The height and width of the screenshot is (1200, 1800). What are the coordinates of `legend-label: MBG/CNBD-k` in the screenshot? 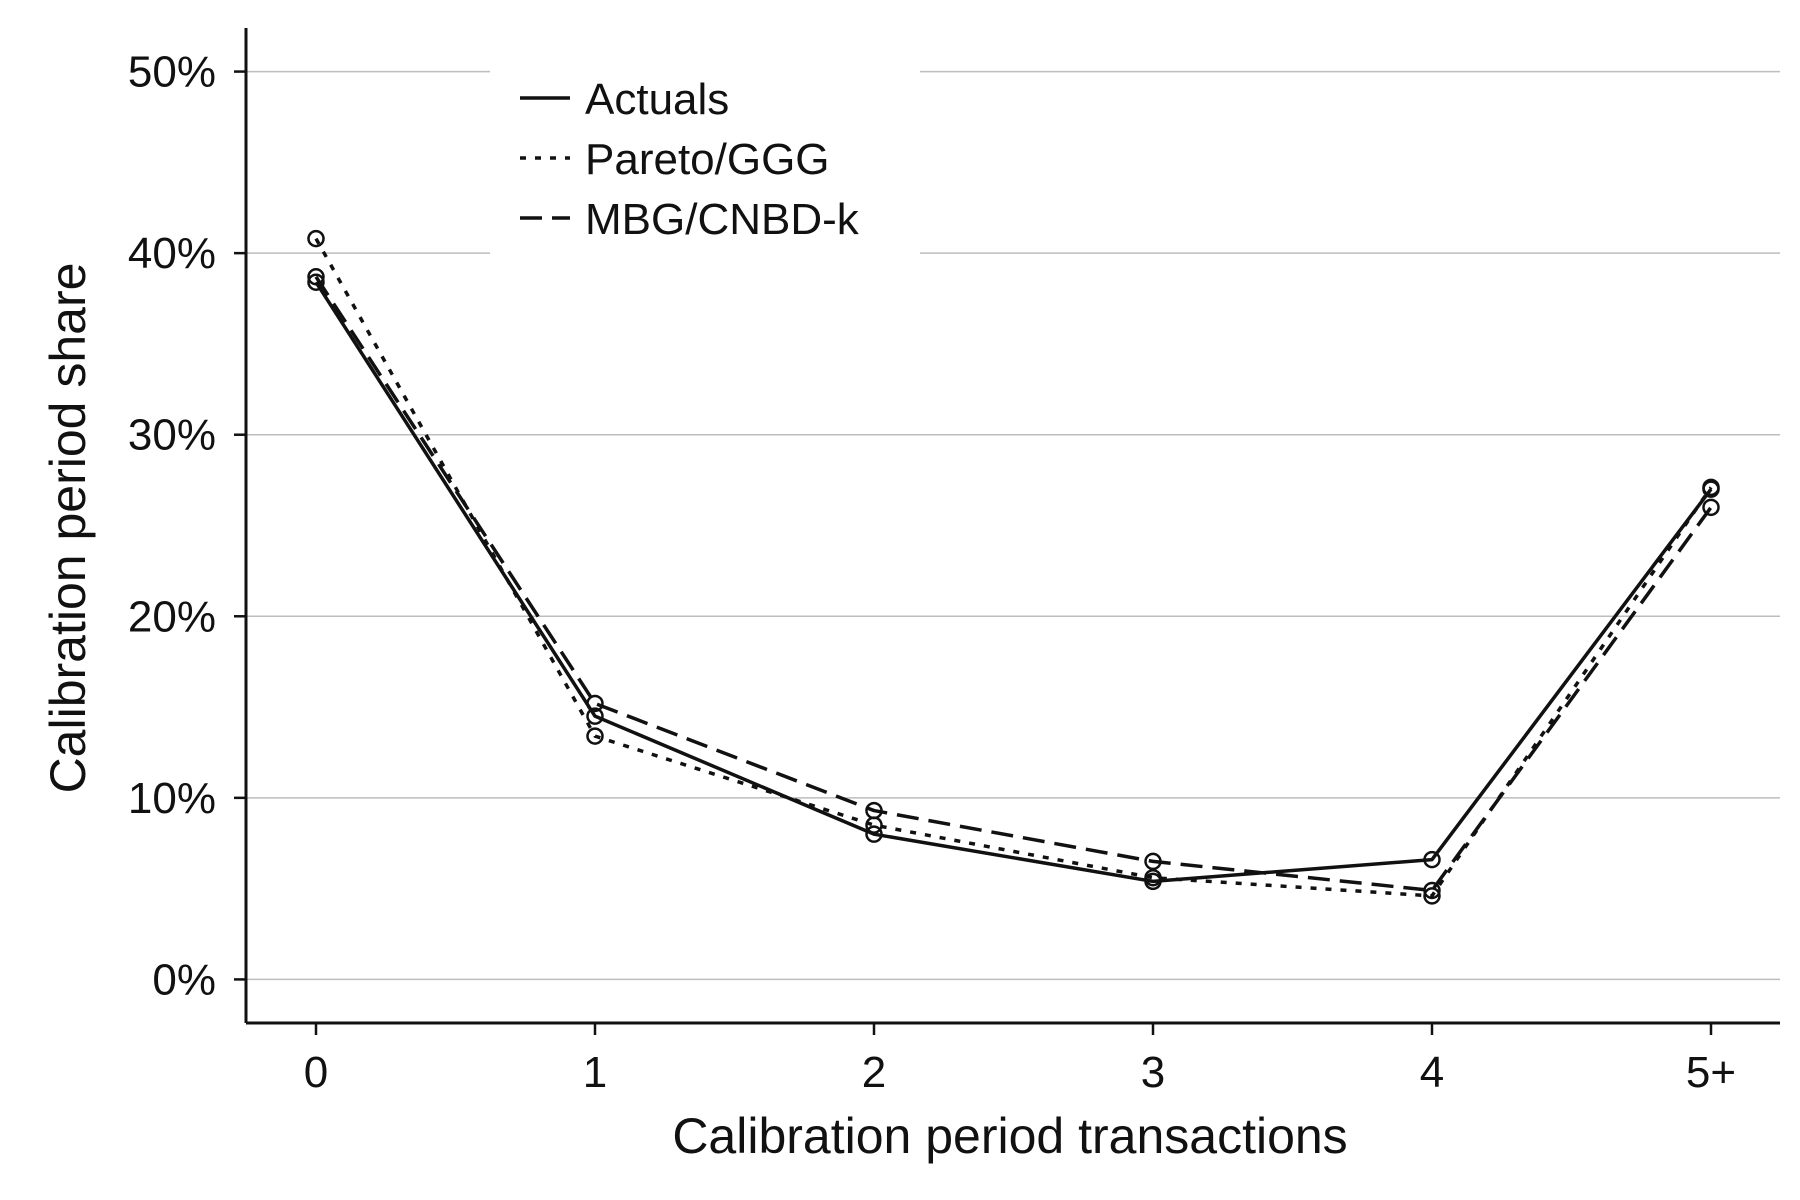 It's located at (722, 219).